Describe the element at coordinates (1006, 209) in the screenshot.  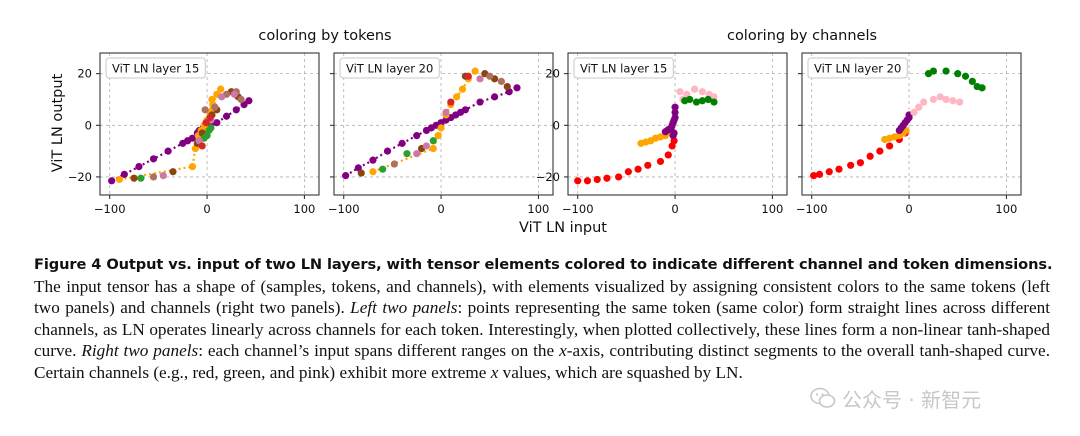
I see `x-tick-label: 100` at that location.